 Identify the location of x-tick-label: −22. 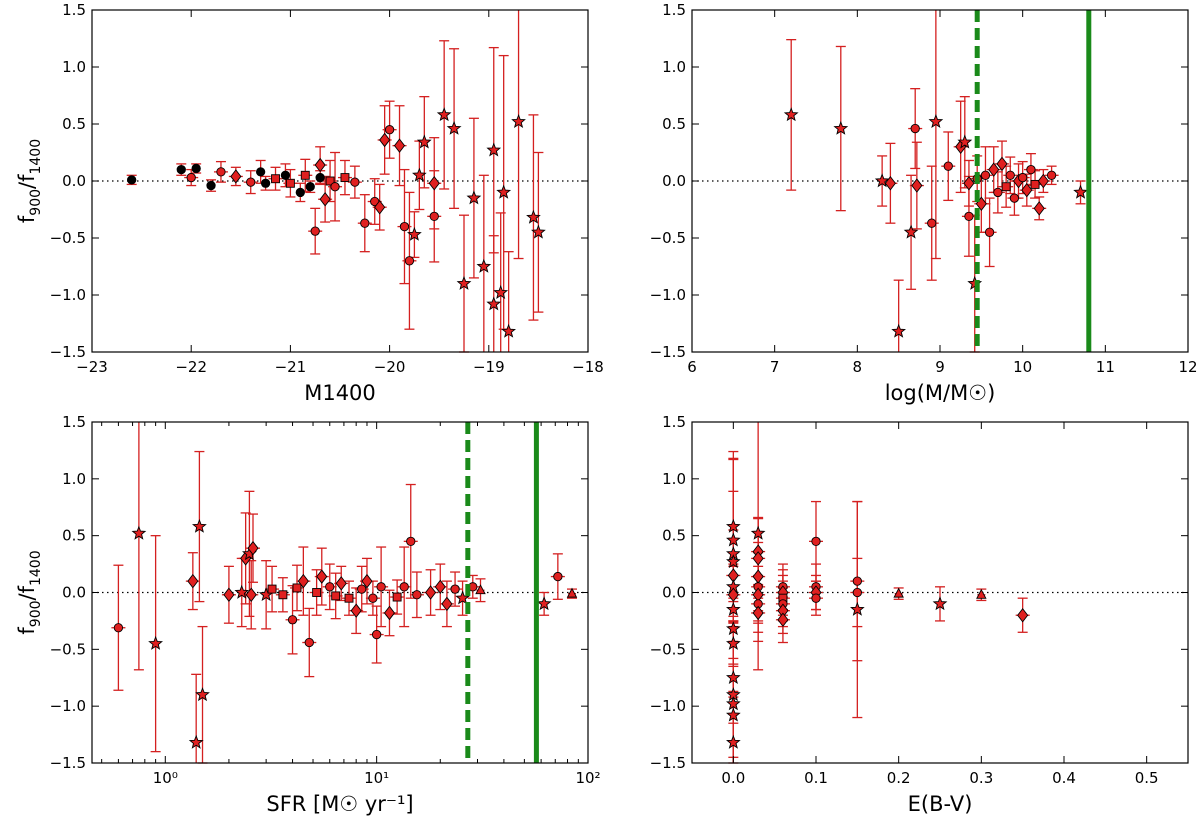
(191, 367).